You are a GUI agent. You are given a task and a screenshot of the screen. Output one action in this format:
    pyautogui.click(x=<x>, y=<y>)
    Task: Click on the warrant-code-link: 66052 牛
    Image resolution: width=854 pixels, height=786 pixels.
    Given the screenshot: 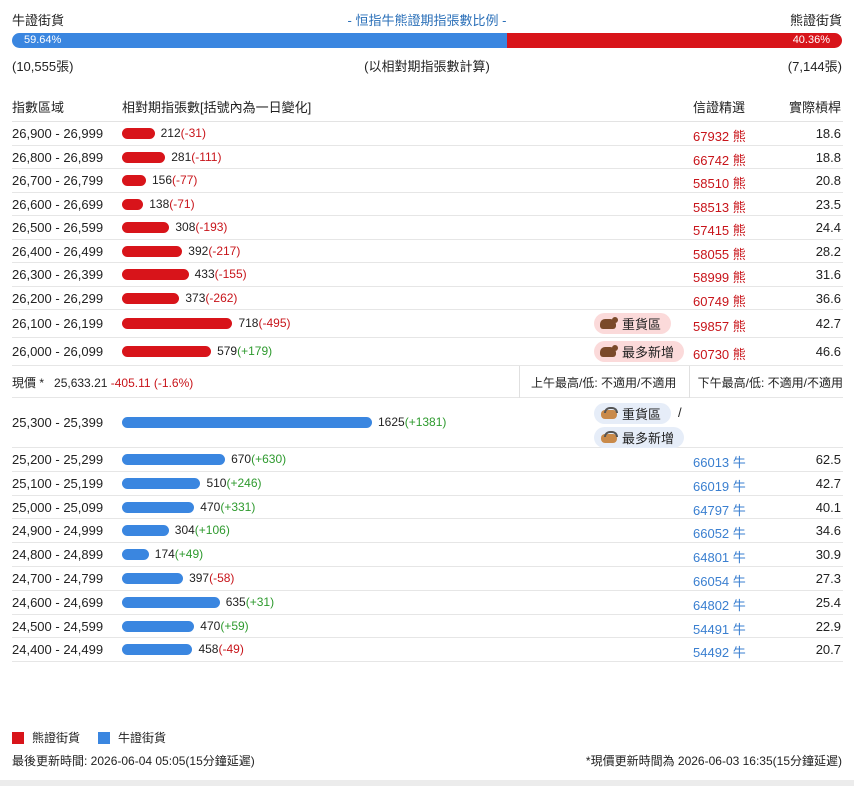 What is the action you would take?
    pyautogui.click(x=719, y=534)
    